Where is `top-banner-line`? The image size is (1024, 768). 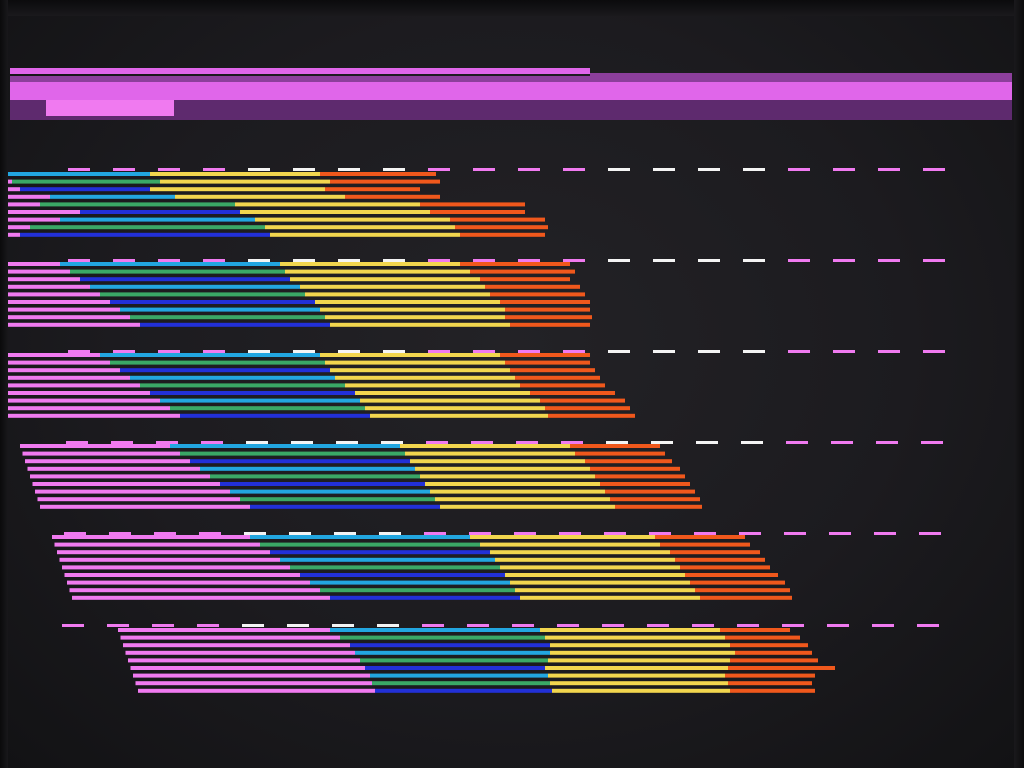 top-banner-line is located at coordinates (300, 71).